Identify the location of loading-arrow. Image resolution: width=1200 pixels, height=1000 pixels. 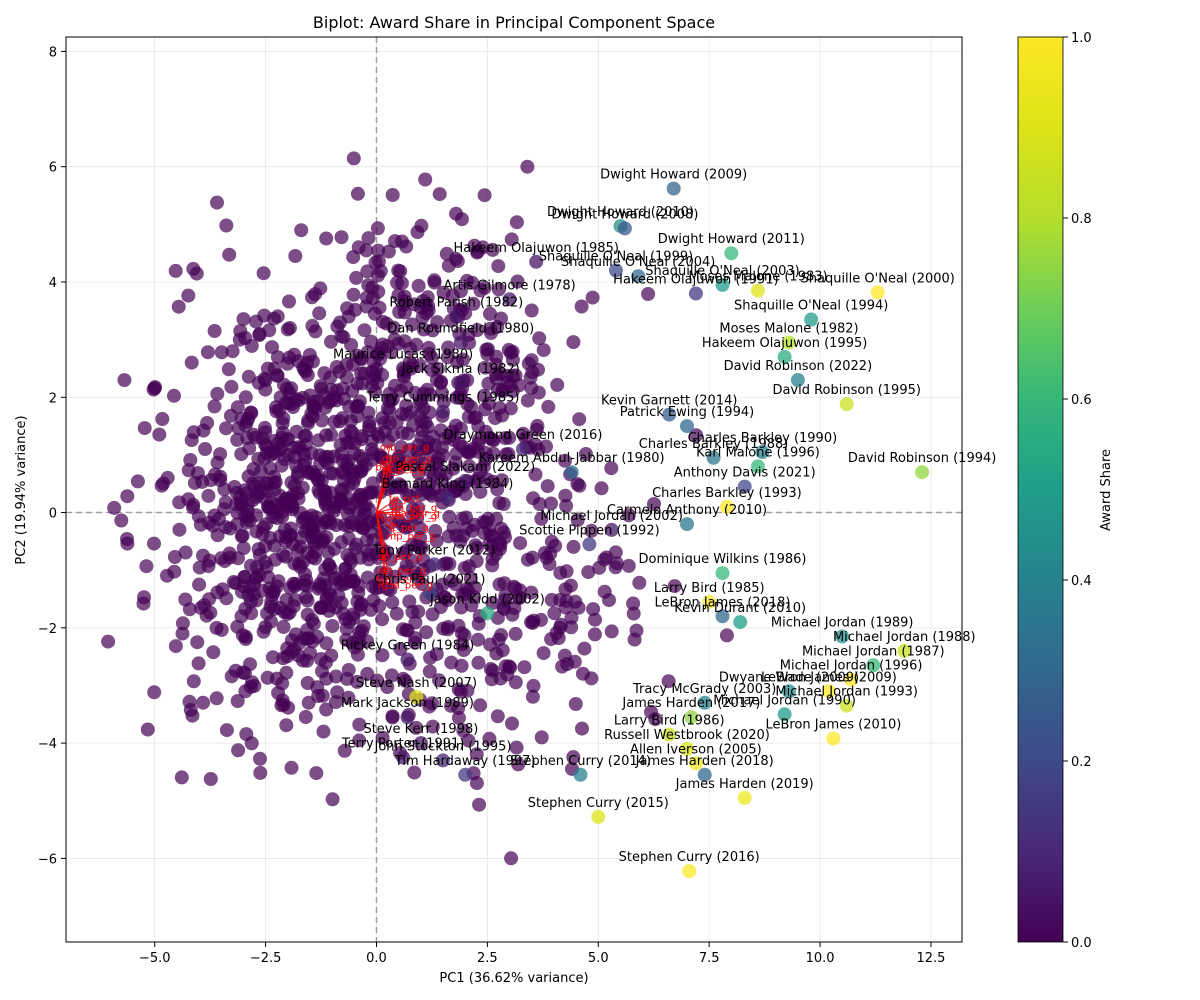
(387, 514).